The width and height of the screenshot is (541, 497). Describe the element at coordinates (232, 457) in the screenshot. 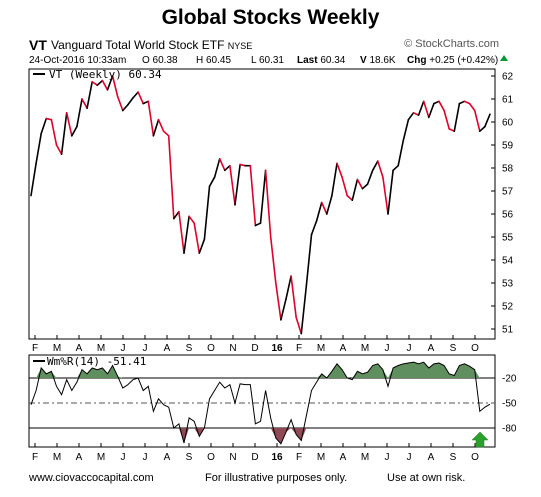

I see `indicator-x-tick-label: N` at that location.